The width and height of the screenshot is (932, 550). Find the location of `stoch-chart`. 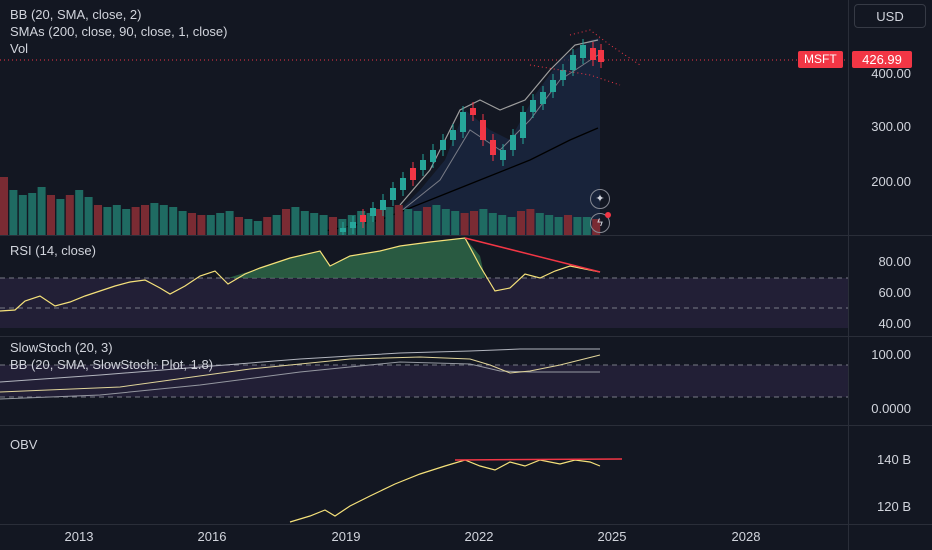

stoch-chart is located at coordinates (424, 374).